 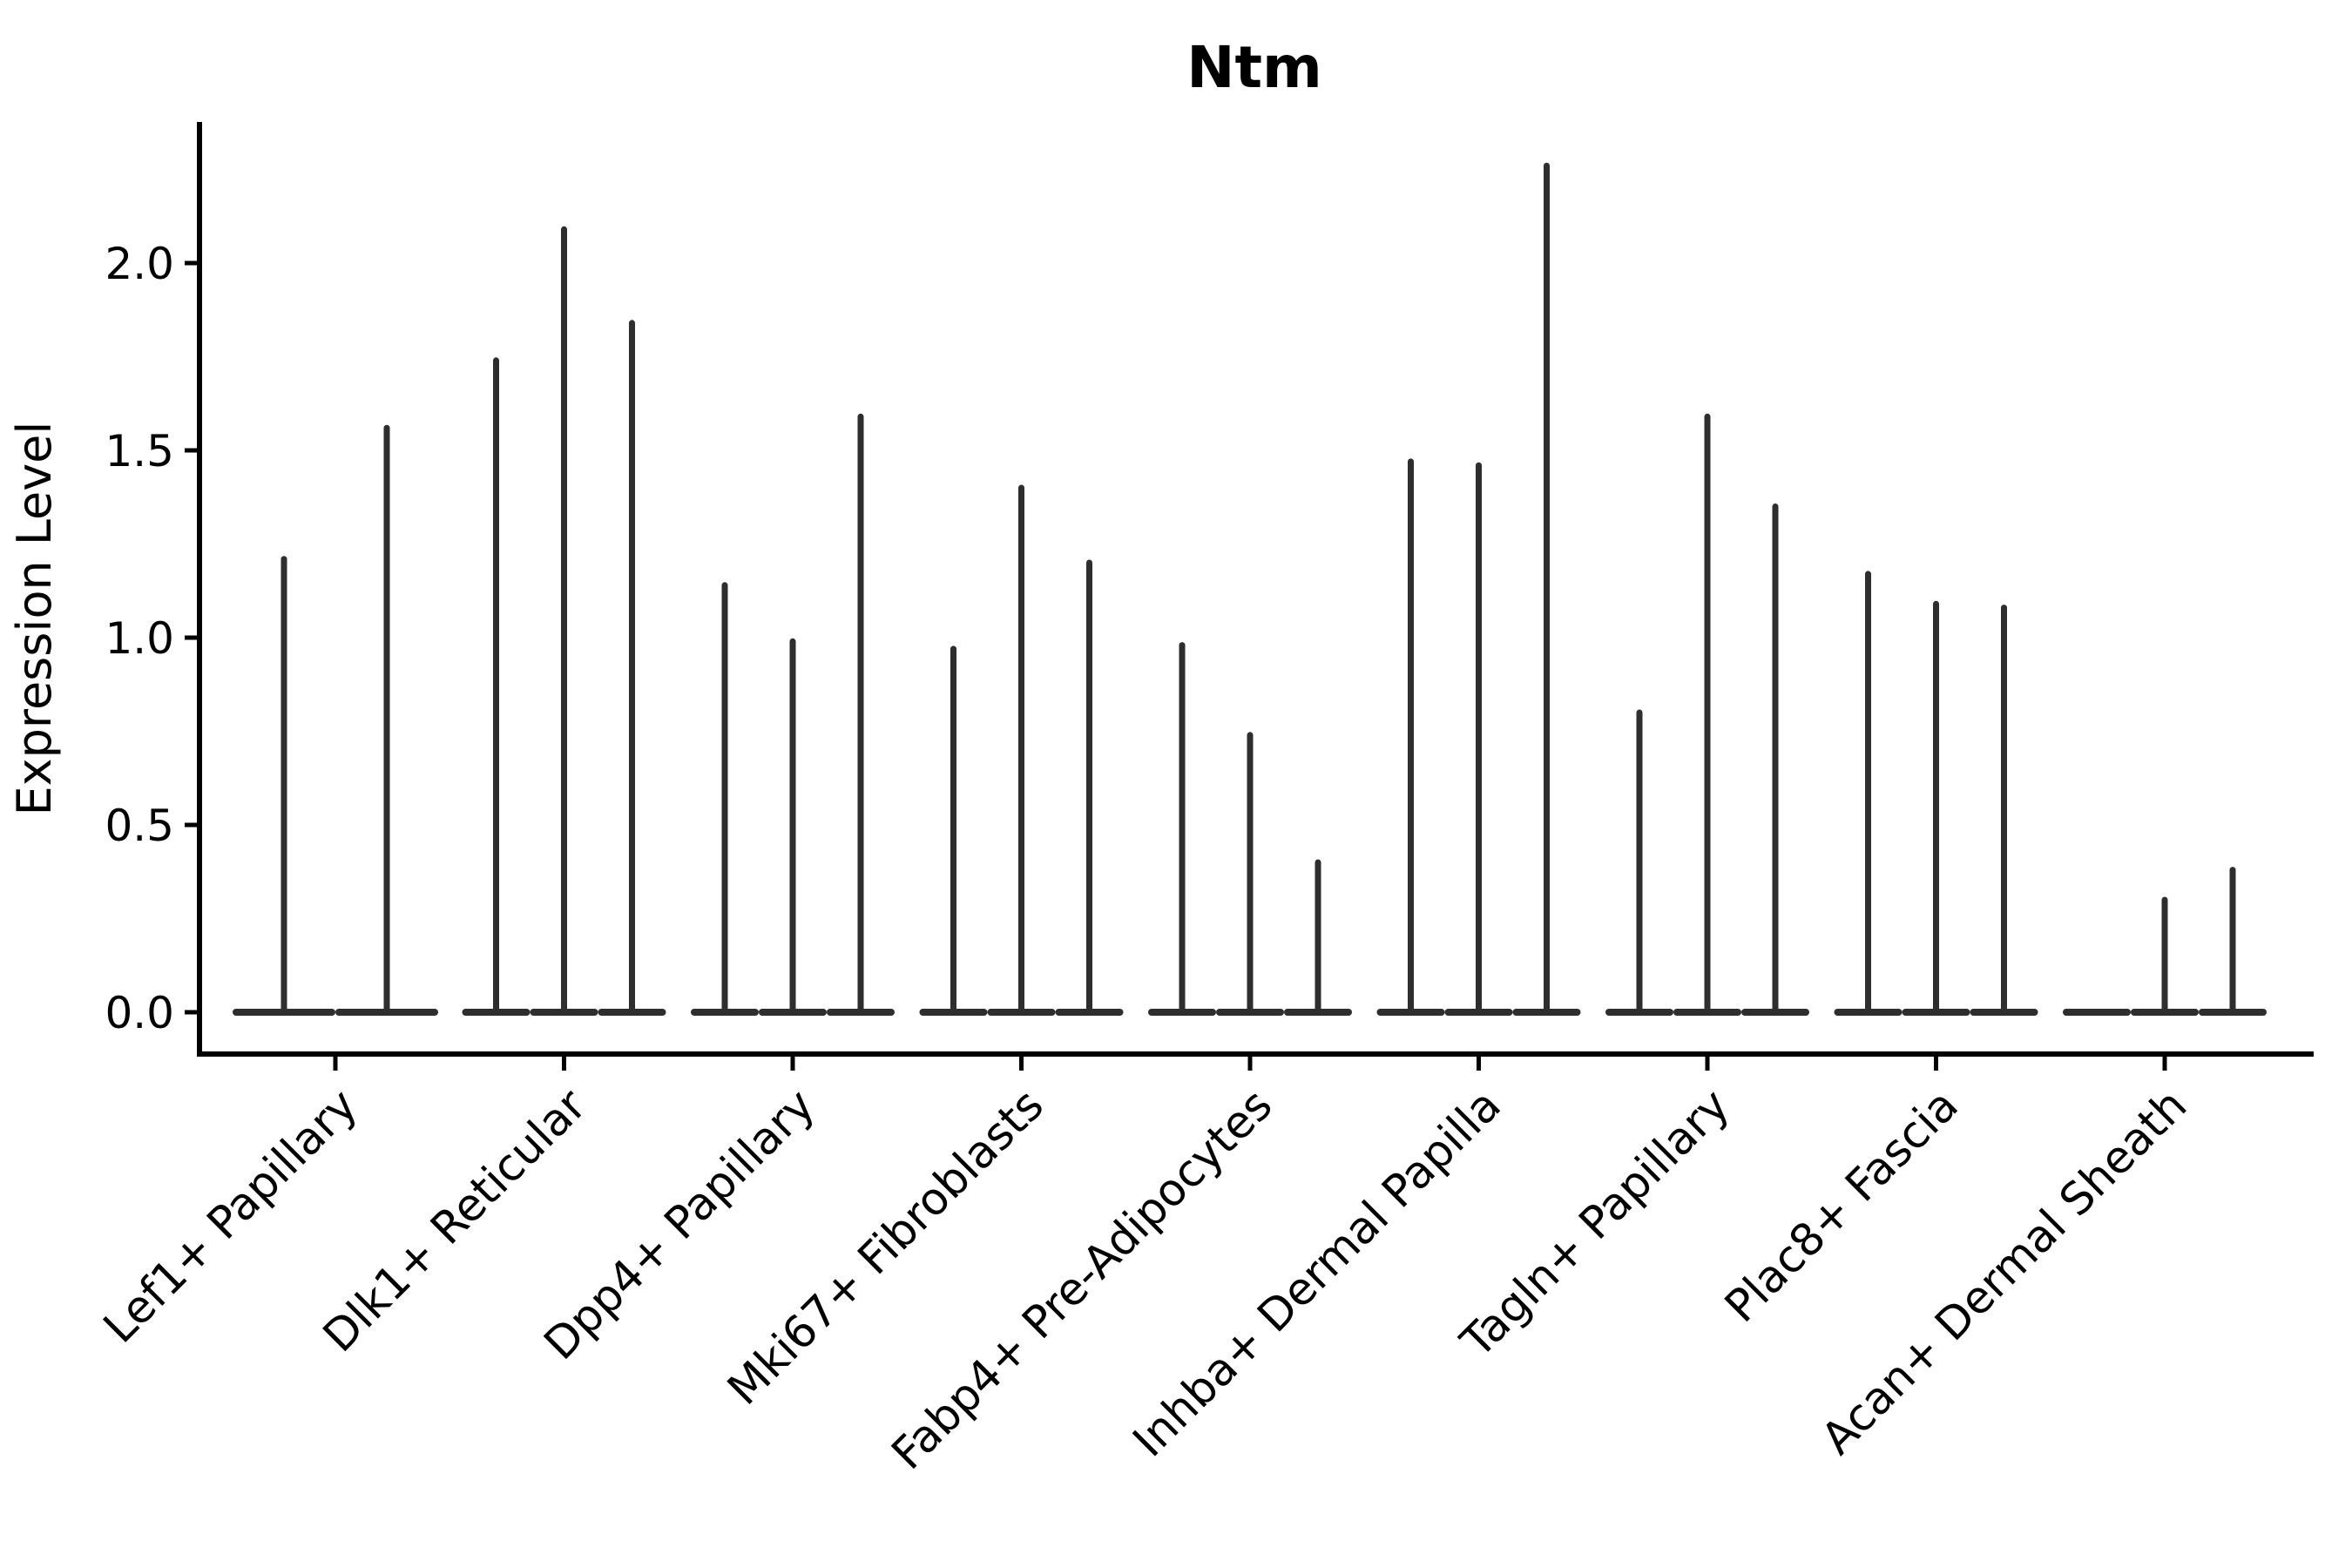 I want to click on x-tick-label: Inhba+ Dermal Papilla, so click(x=1317, y=1273).